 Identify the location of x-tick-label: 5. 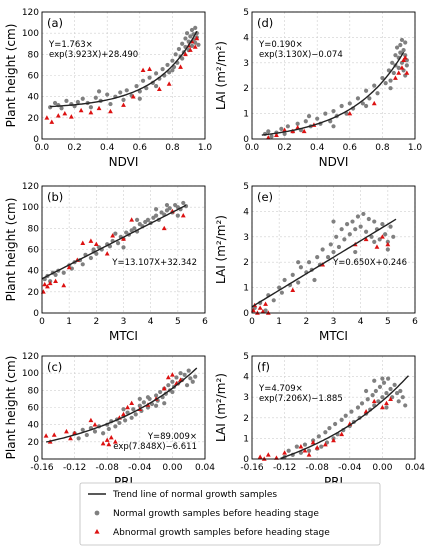
(388, 322).